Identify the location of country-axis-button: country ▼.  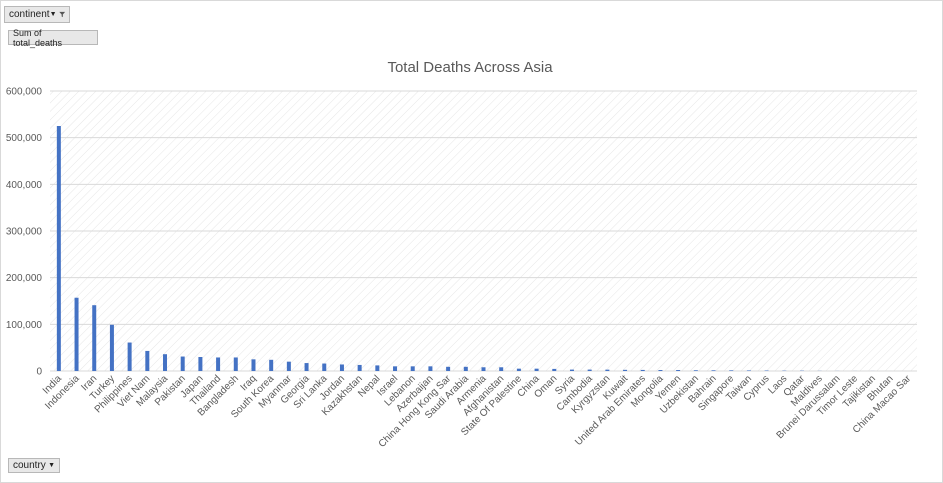
(34, 465).